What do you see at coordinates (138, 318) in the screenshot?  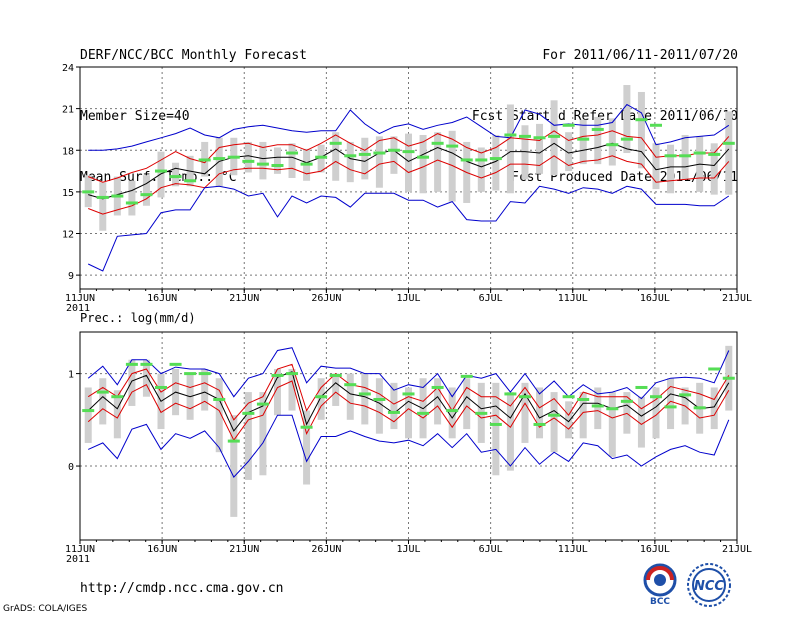 I see `prec-panel-title: Prec.: log(mm/d)` at bounding box center [138, 318].